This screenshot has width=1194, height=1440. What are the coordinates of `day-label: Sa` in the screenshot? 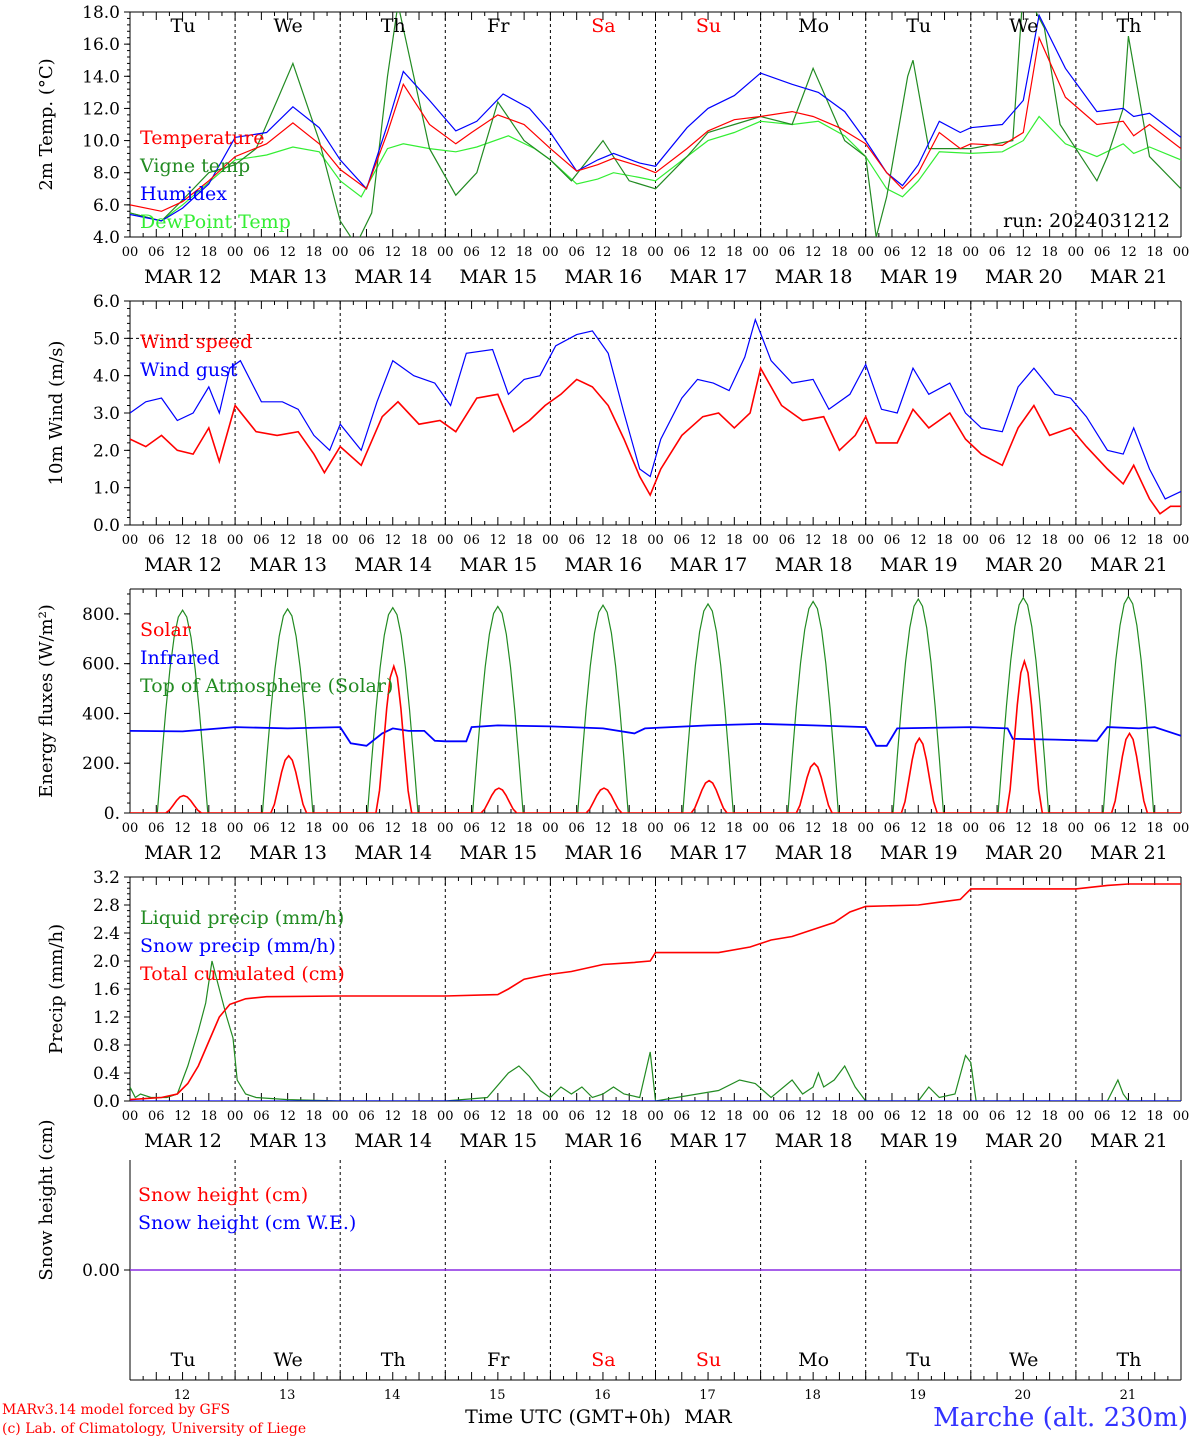 It's located at (603, 1360).